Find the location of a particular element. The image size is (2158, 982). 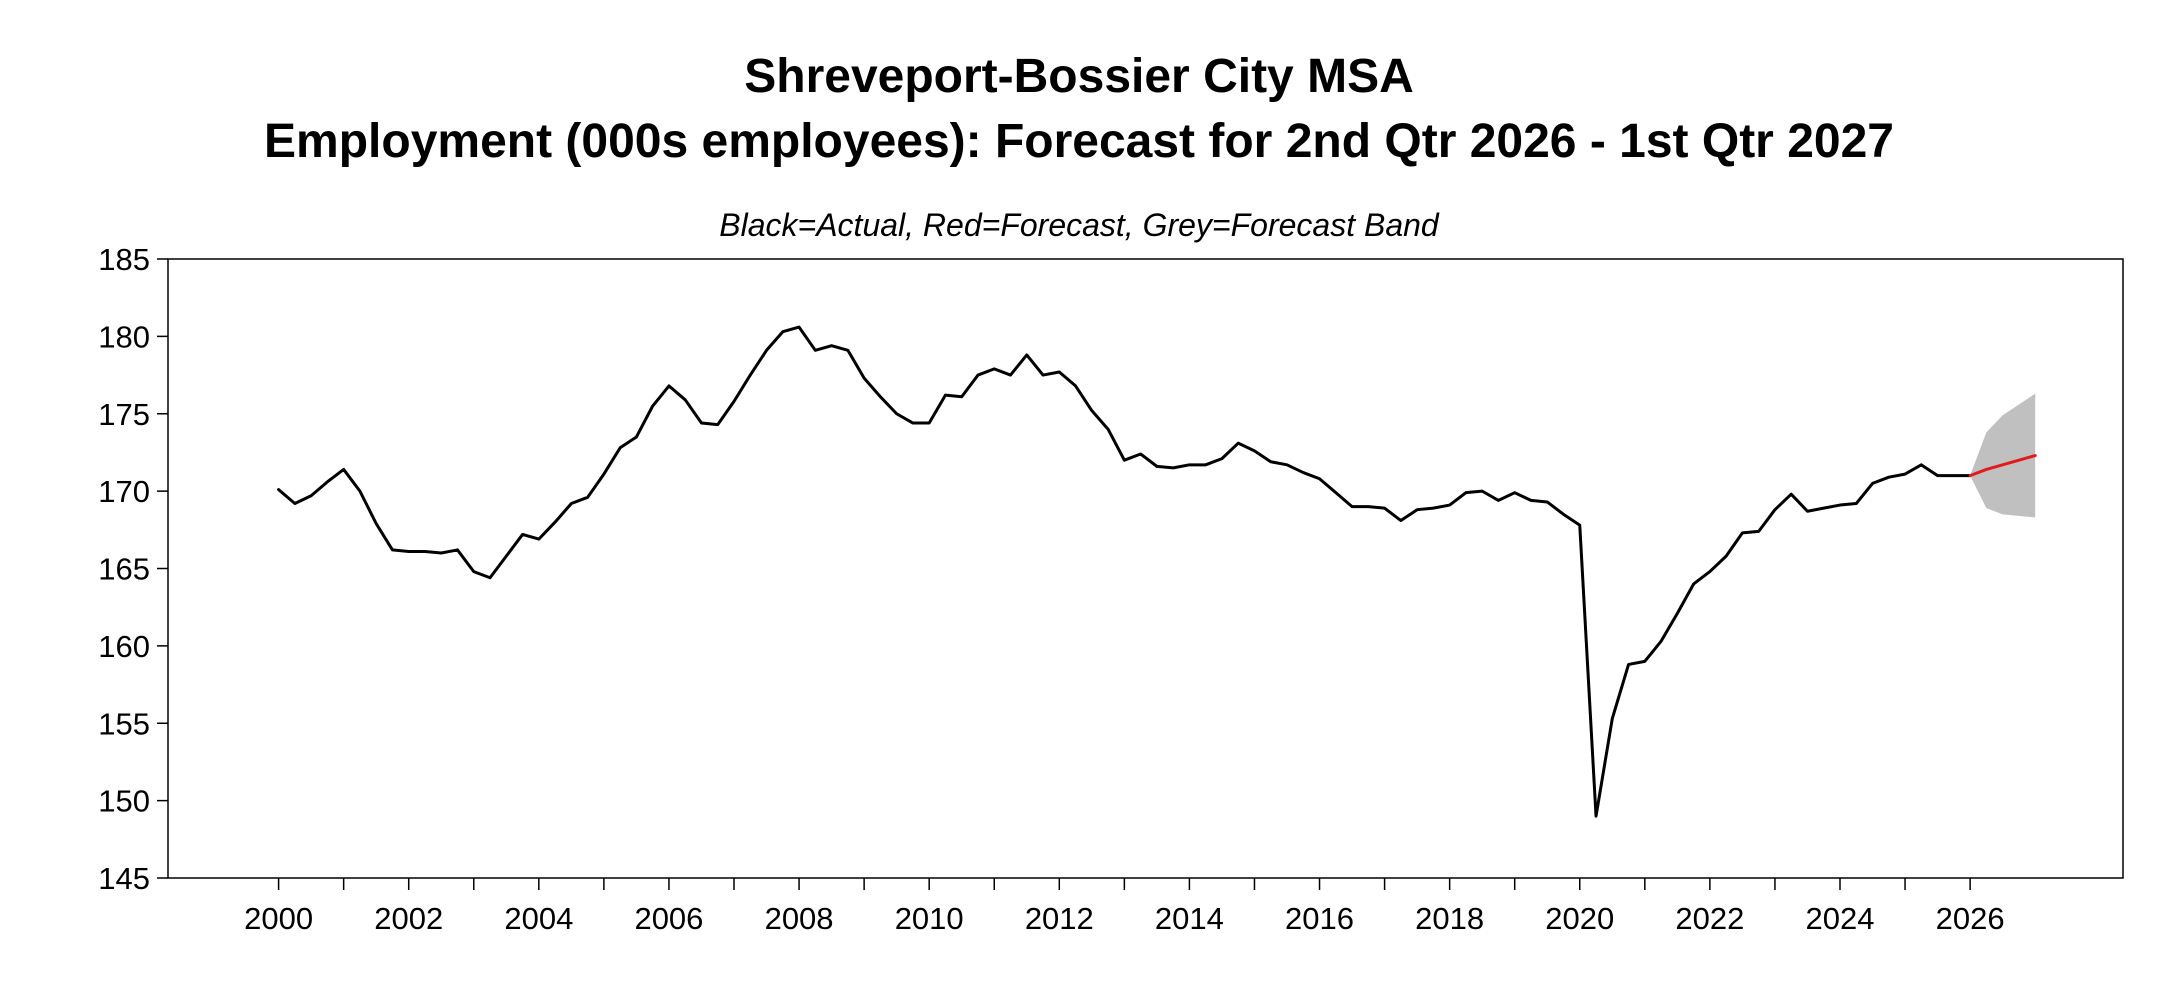

x-tick-label: 2018 is located at coordinates (1449, 918).